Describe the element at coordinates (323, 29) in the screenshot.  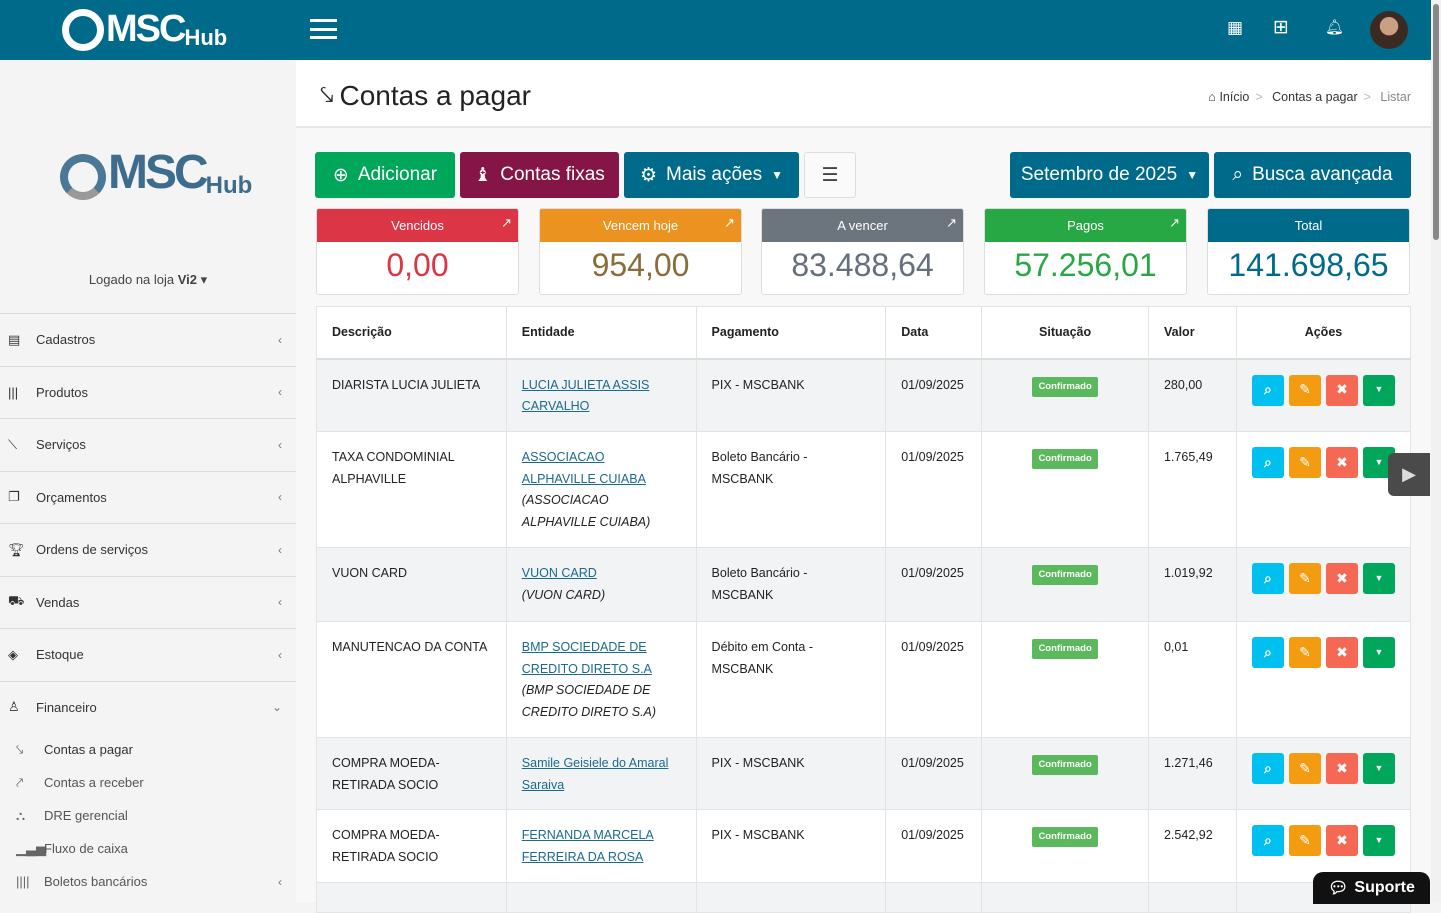
I see `hamburger-menu-icon` at that location.